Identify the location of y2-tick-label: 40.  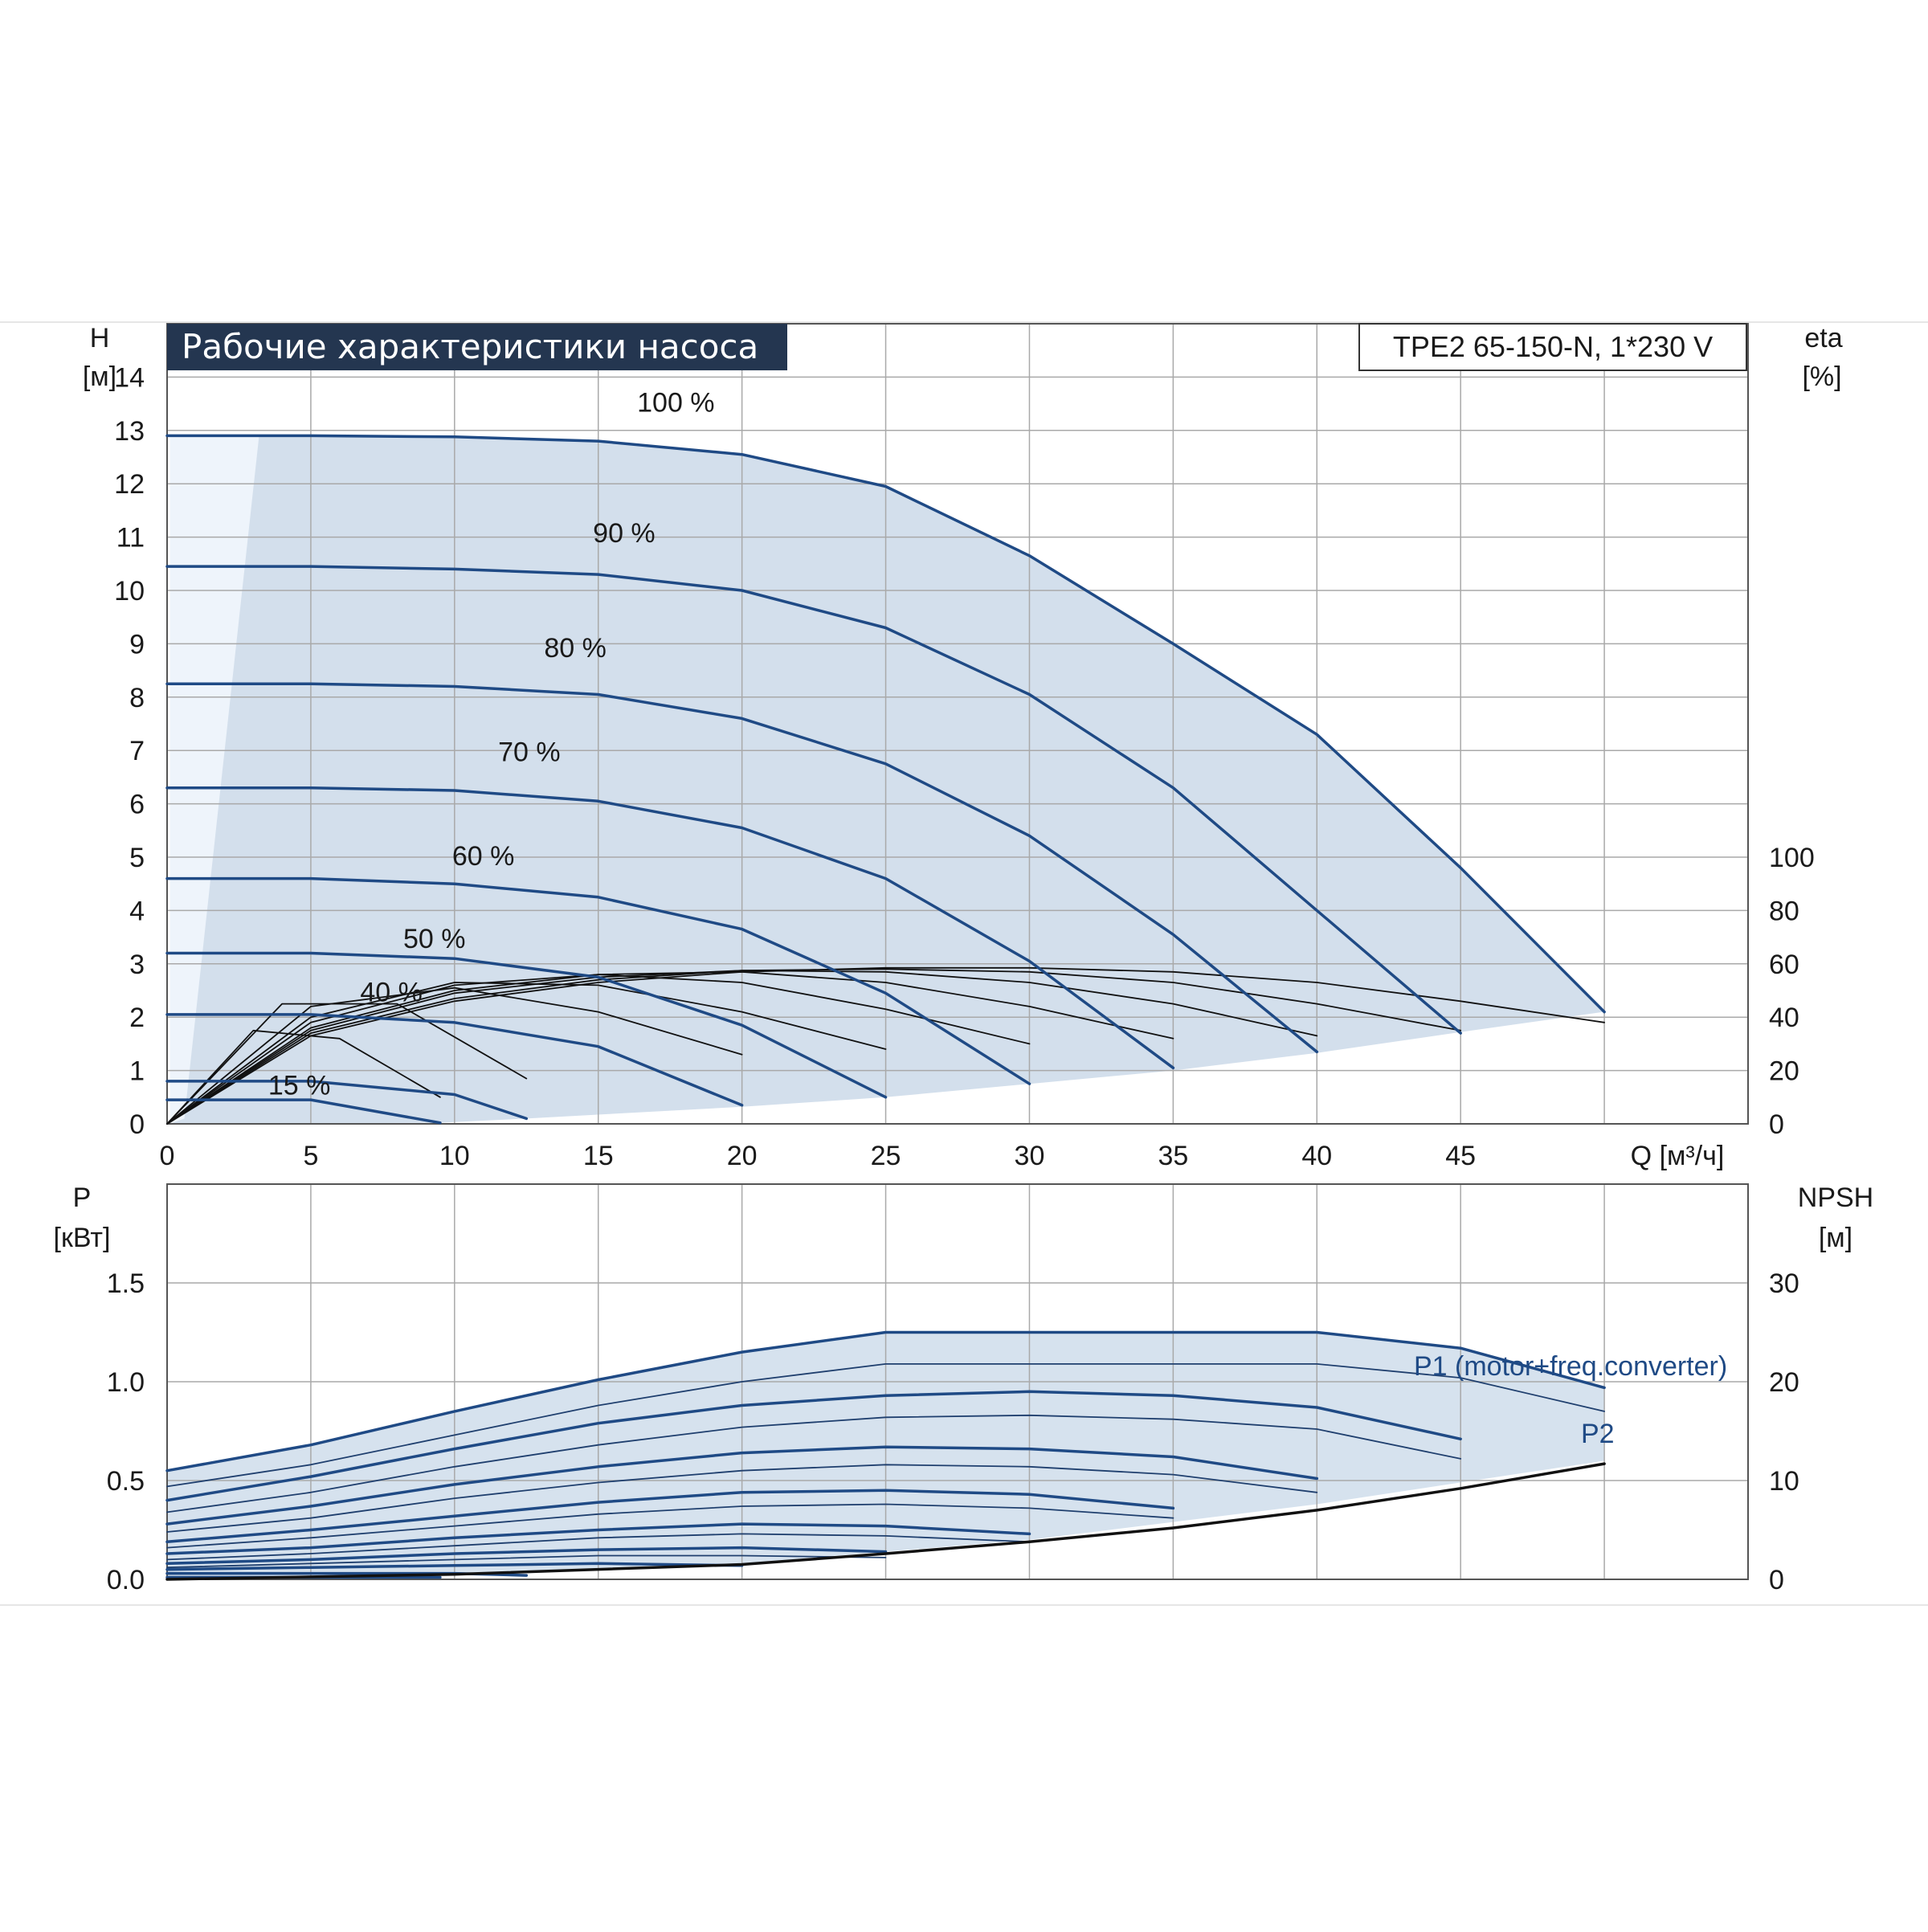
(1784, 1018).